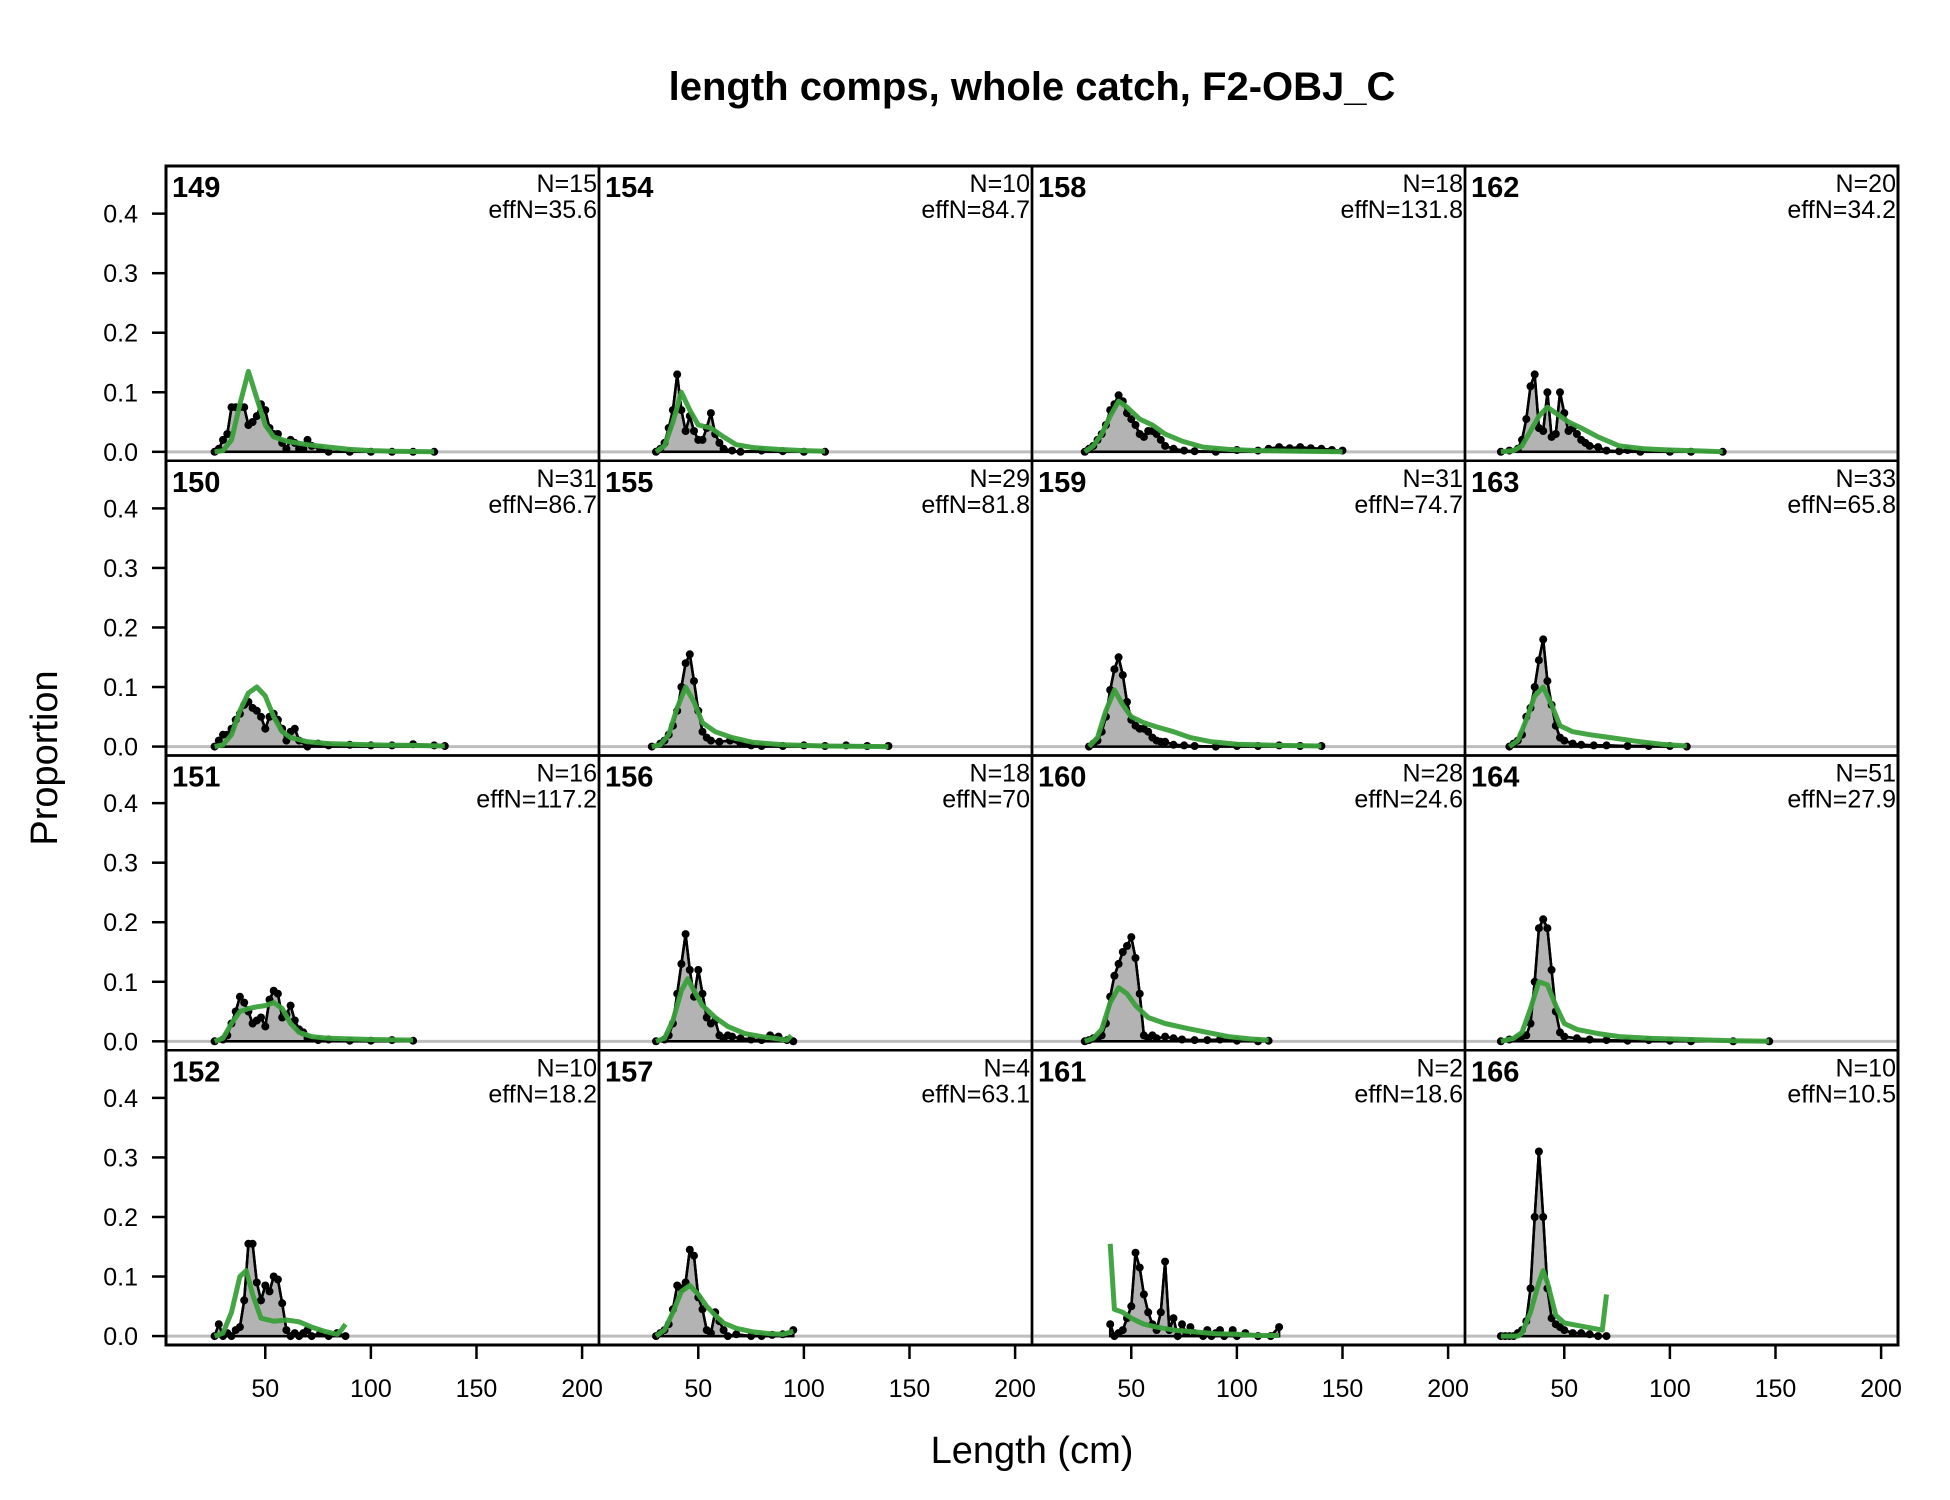  I want to click on panel-n-label: N=31, so click(1433, 479).